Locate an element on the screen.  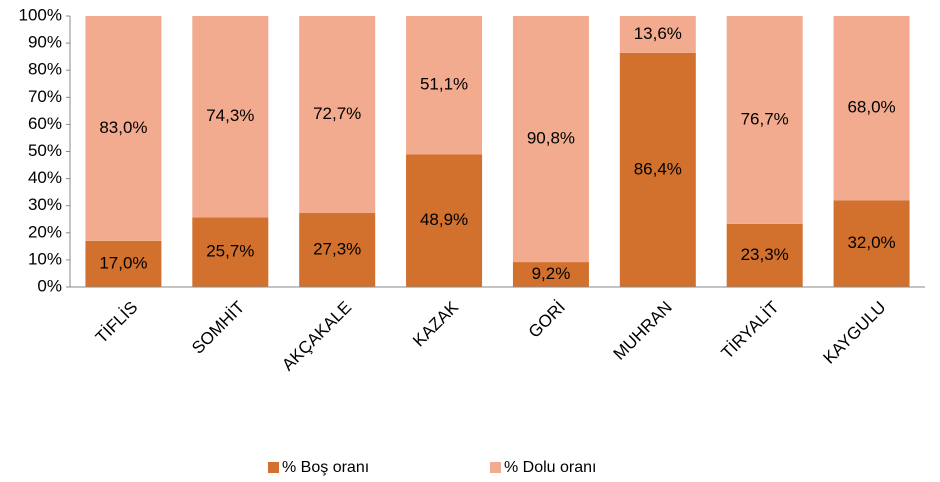
data-label: 76,7% is located at coordinates (765, 118).